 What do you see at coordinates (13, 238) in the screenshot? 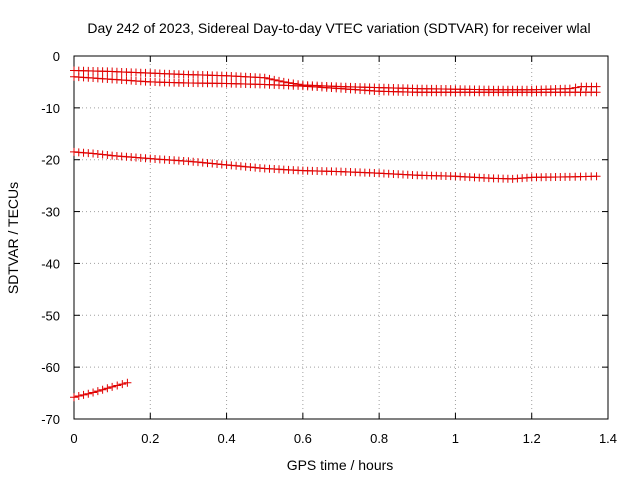
I see `y-axis-label: SDTVAR / TECUs` at bounding box center [13, 238].